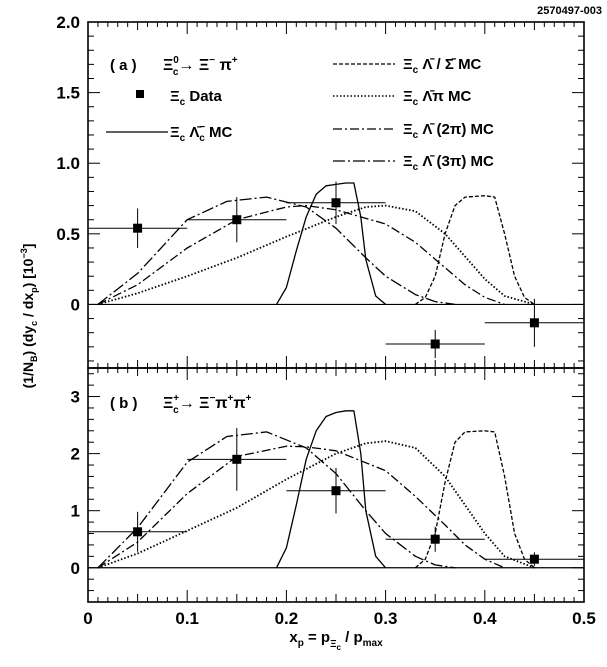  I want to click on panel-a-ytick-label: 0.5, so click(68, 234).